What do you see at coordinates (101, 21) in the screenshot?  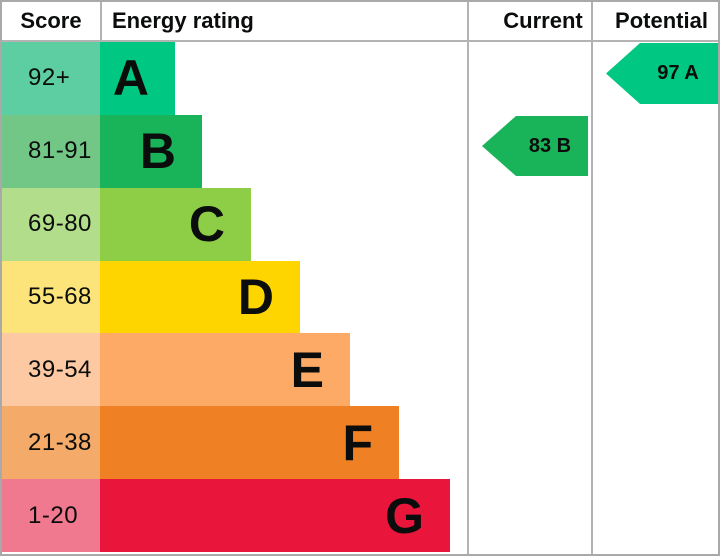 I see `score-column-divider` at bounding box center [101, 21].